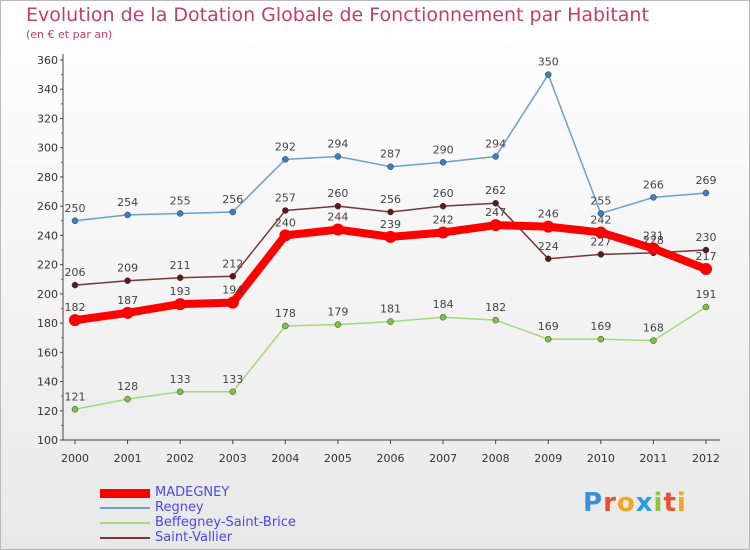 The width and height of the screenshot is (750, 550). I want to click on legend-label: Regney, so click(179, 507).